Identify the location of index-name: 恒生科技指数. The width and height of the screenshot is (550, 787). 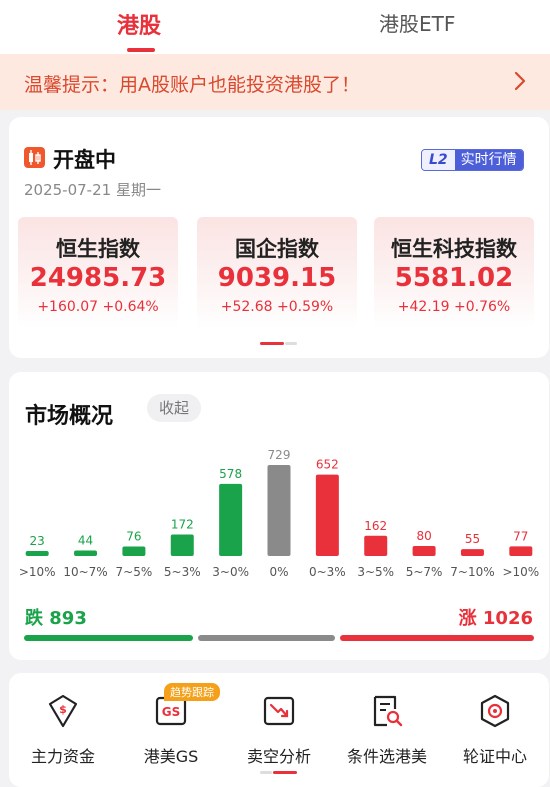
(454, 249).